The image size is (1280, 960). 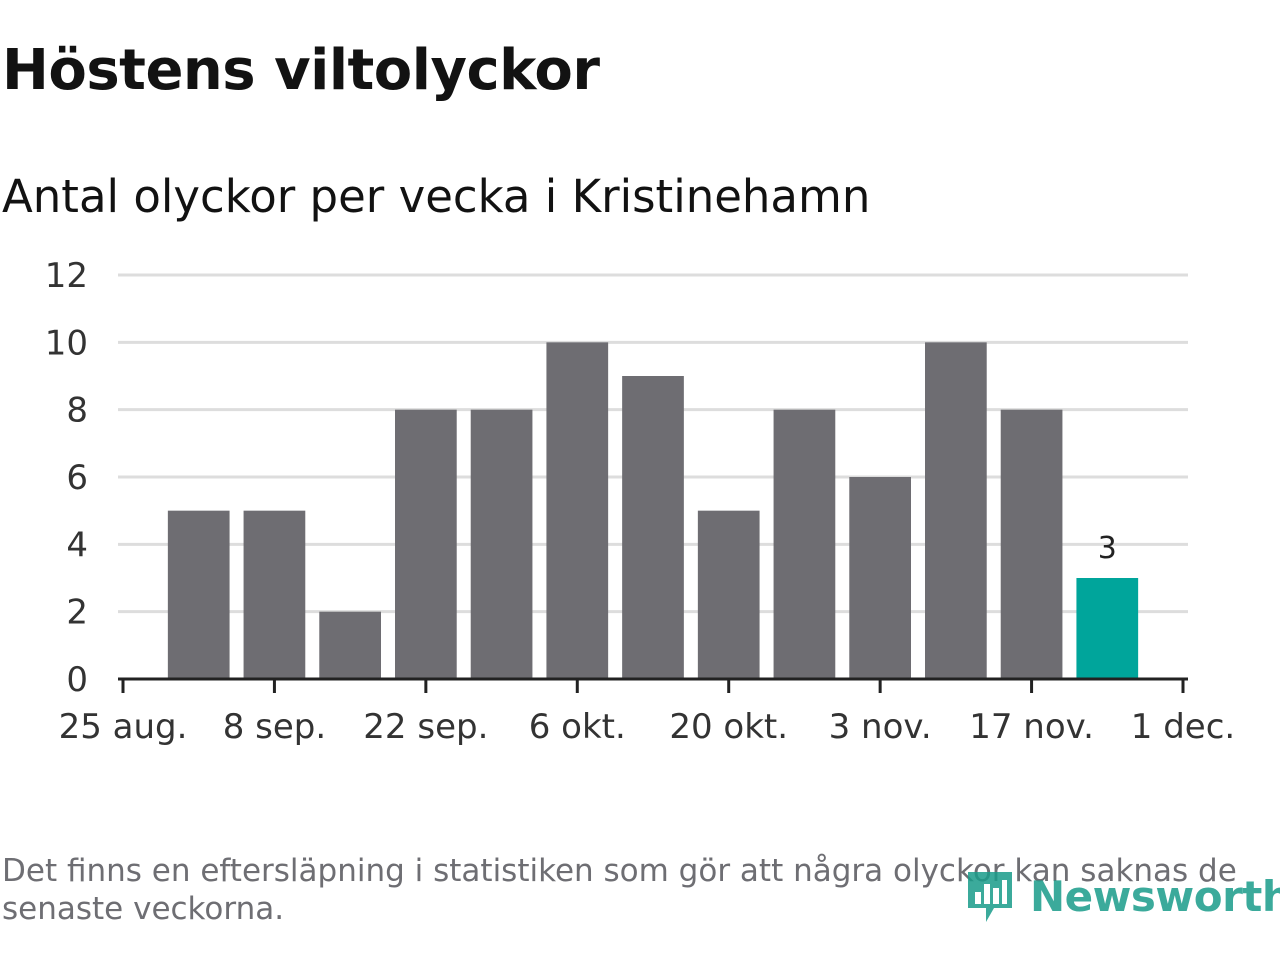 What do you see at coordinates (66, 276) in the screenshot?
I see `y-tick-label: 12` at bounding box center [66, 276].